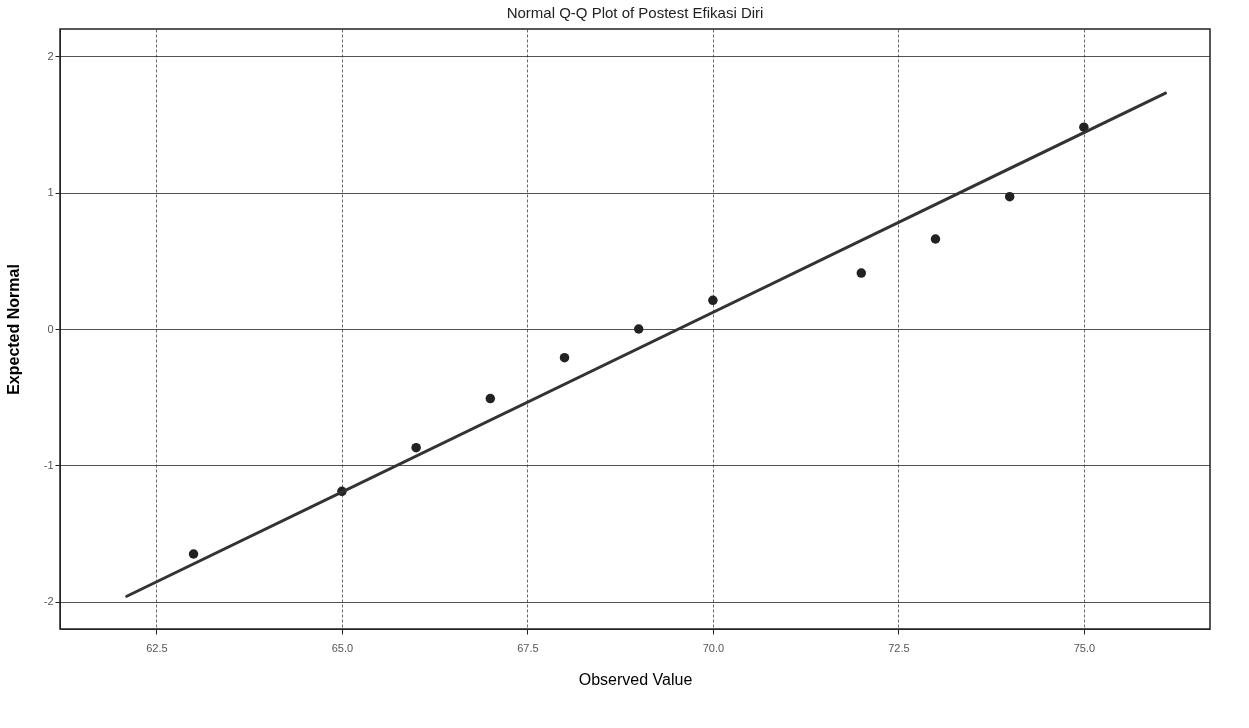 The height and width of the screenshot is (728, 1249). Describe the element at coordinates (50, 328) in the screenshot. I see `y-tick-label: 0` at that location.